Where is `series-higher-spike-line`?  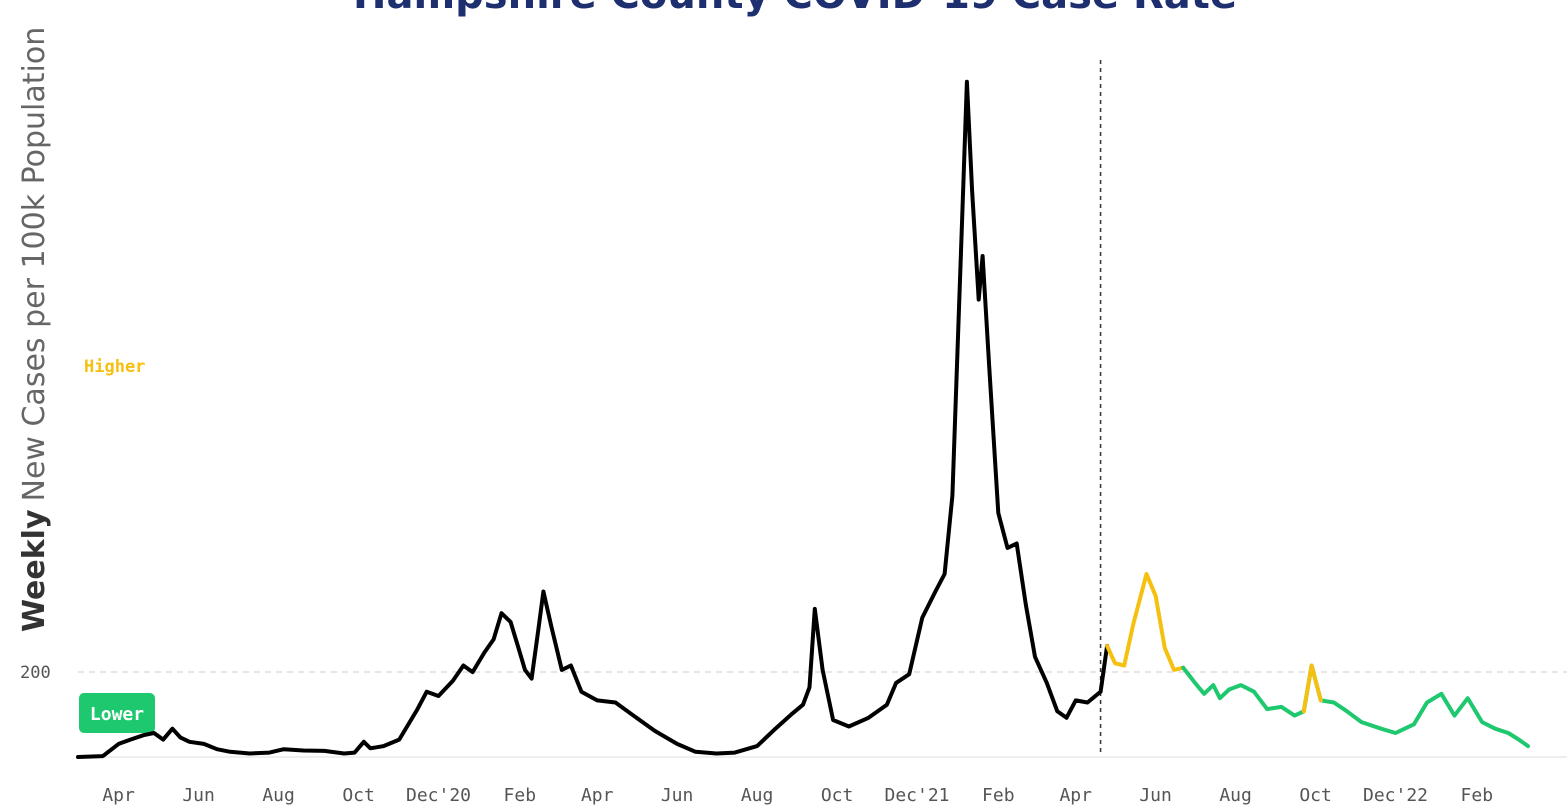 series-higher-spike-line is located at coordinates (1312, 688).